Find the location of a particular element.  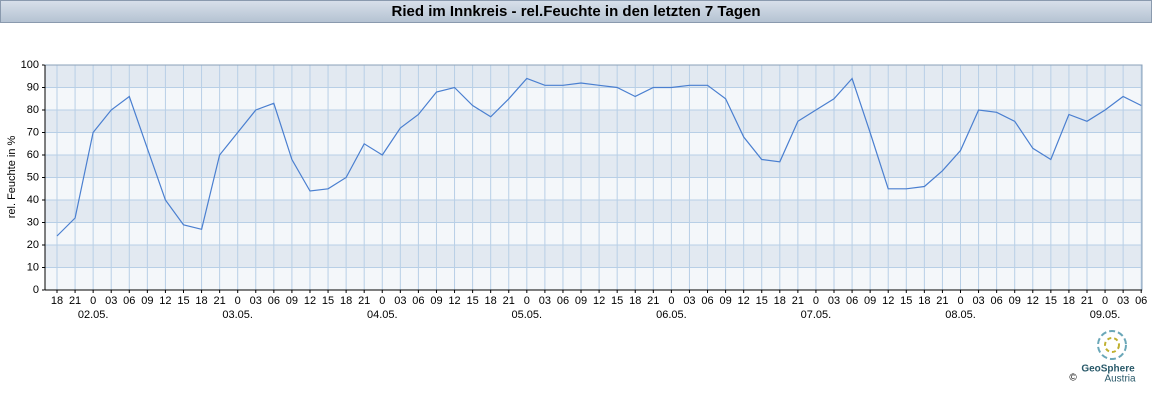

date-label: 09.05. is located at coordinates (1105, 315).